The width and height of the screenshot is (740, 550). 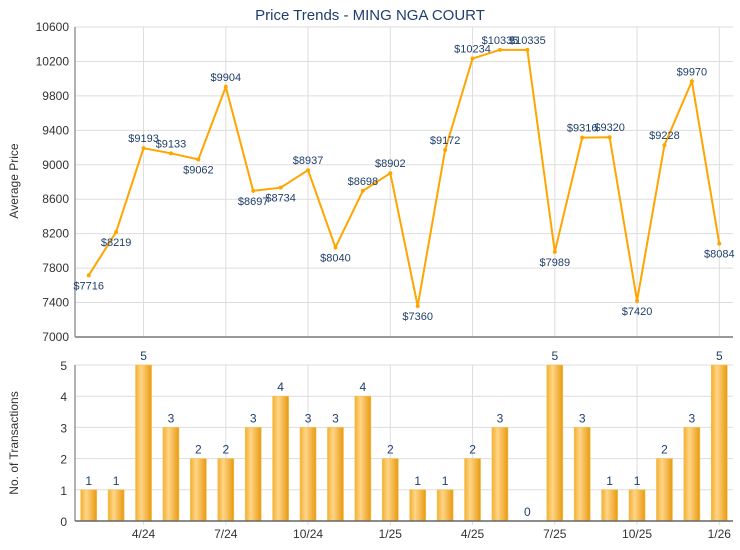 I want to click on y-tick-label: 8600, so click(x=55, y=199).